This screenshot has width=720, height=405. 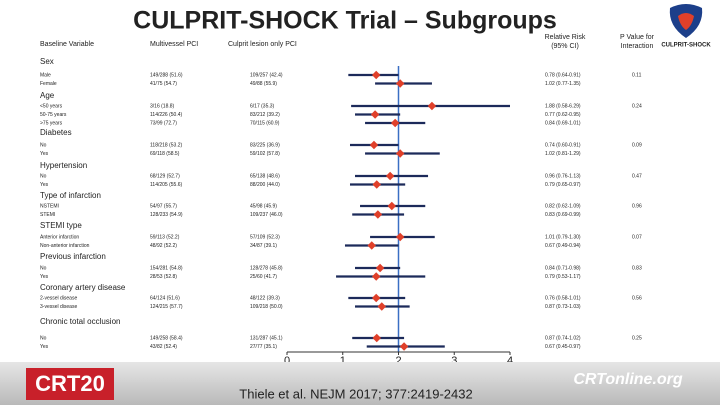 What do you see at coordinates (686, 21) in the screenshot?
I see `corner-logo-heart` at bounding box center [686, 21].